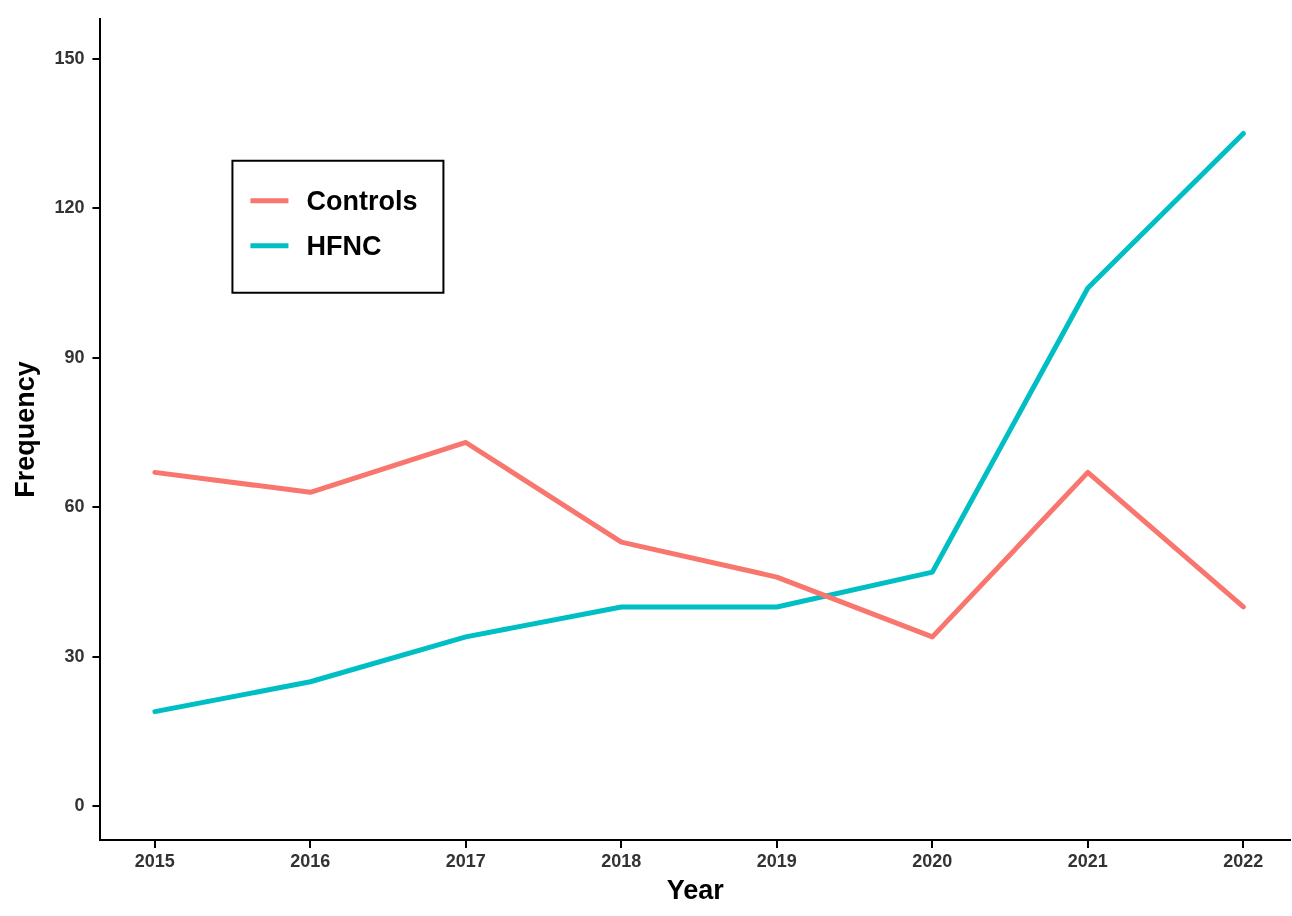 The width and height of the screenshot is (1292, 916). What do you see at coordinates (362, 201) in the screenshot?
I see `legend-label: Controls` at bounding box center [362, 201].